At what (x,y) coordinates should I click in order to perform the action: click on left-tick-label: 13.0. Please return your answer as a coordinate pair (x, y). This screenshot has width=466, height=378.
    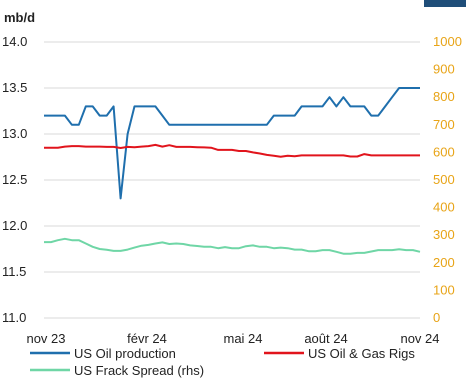
    Looking at the image, I should click on (14, 133).